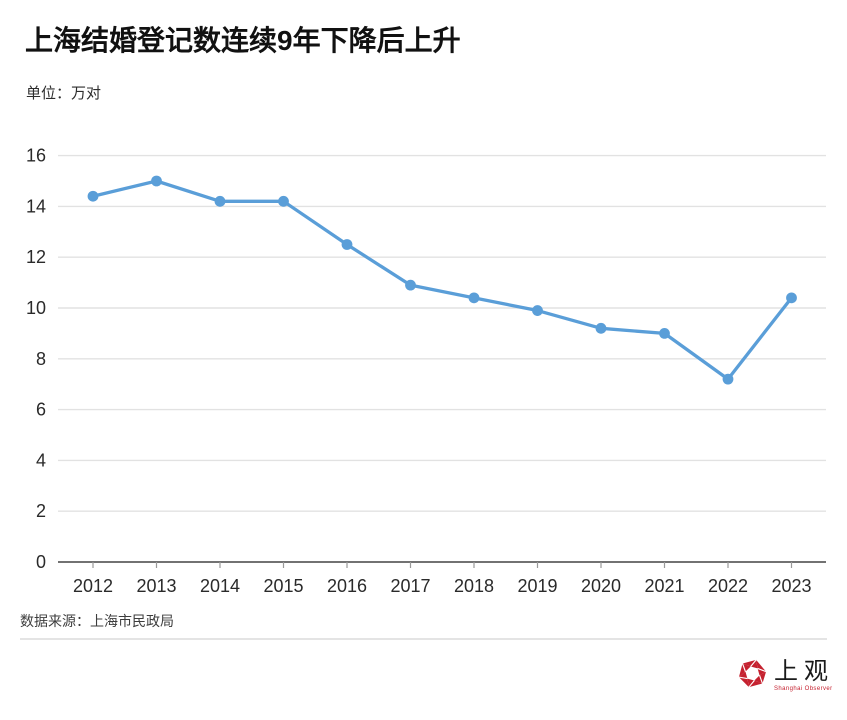 This screenshot has height=720, width=847. What do you see at coordinates (728, 586) in the screenshot?
I see `svg-text: 2022` at bounding box center [728, 586].